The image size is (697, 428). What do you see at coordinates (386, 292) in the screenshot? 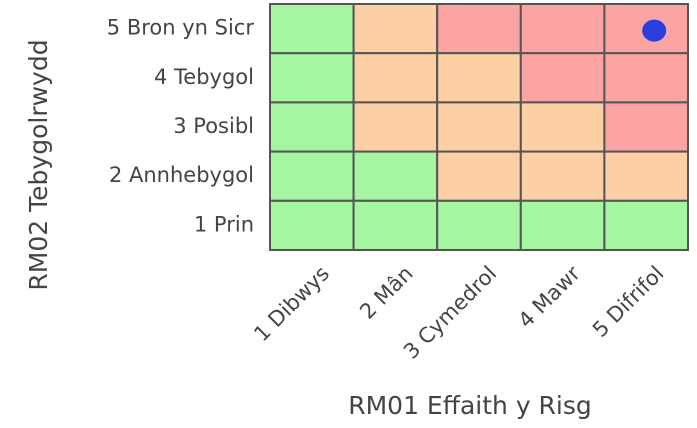
I see `column-label: 2 Mân` at bounding box center [386, 292].